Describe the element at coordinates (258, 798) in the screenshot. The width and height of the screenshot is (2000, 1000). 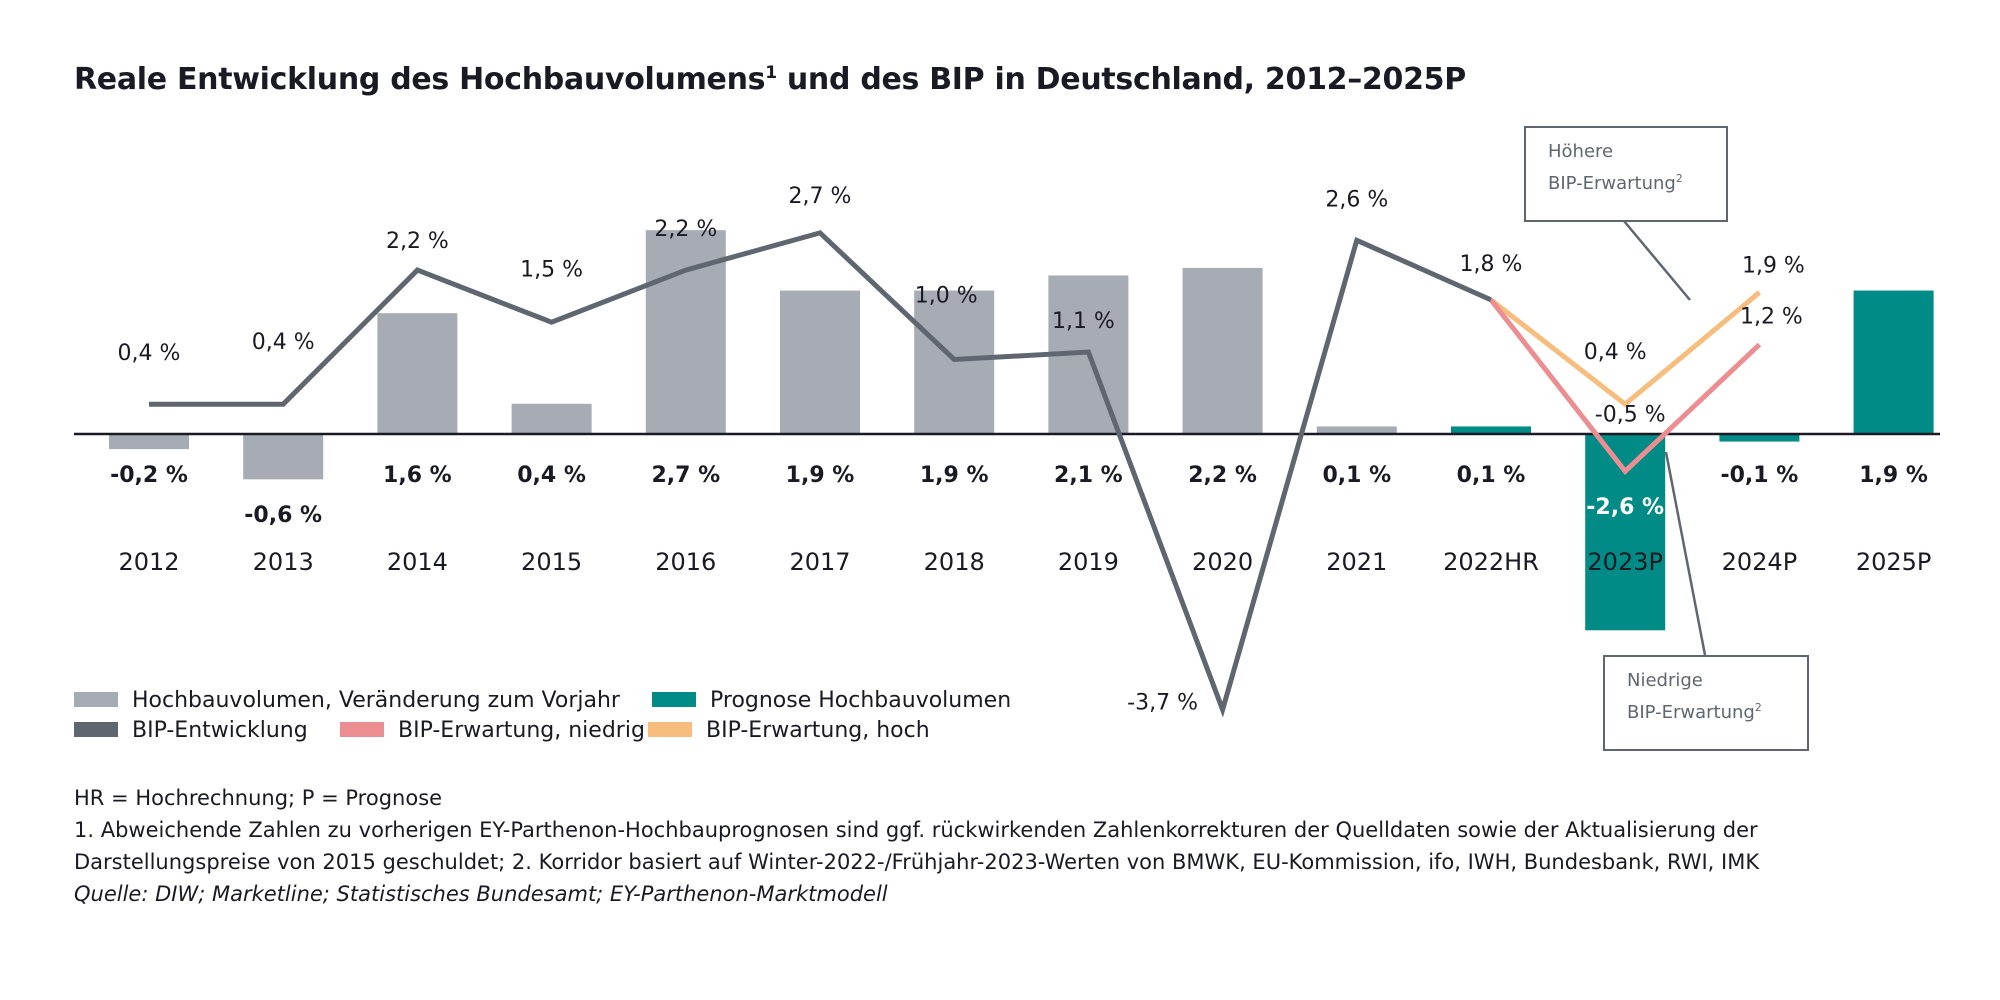
I see `footnote-abbrev: HR = Hochrechnung; P = Prognose` at that location.